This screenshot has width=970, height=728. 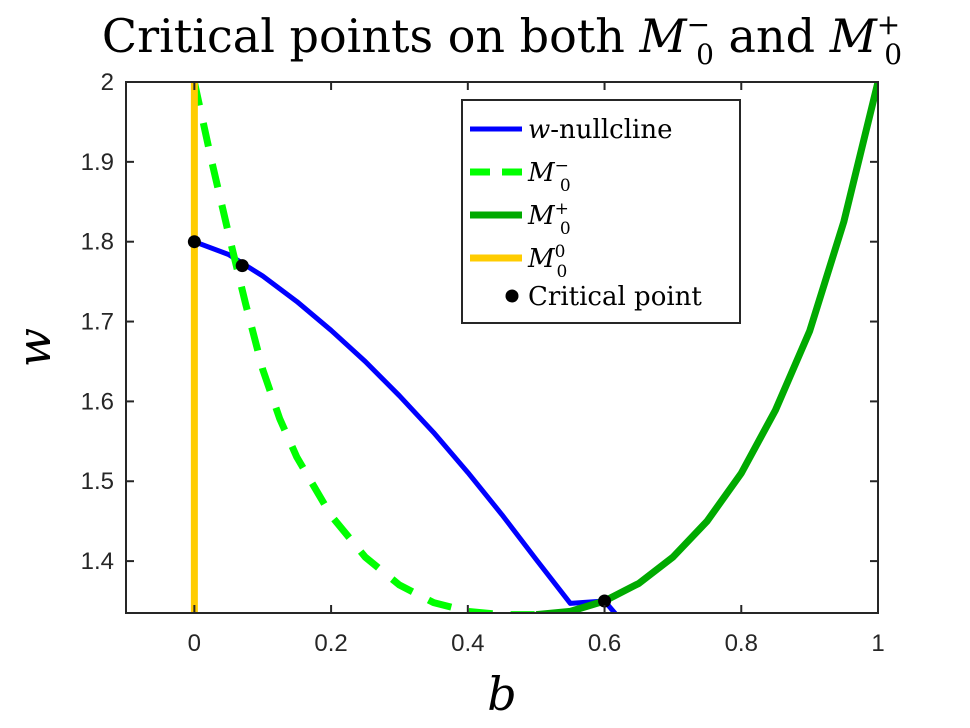 What do you see at coordinates (604, 643) in the screenshot?
I see `x-tick-label: 0.6` at bounding box center [604, 643].